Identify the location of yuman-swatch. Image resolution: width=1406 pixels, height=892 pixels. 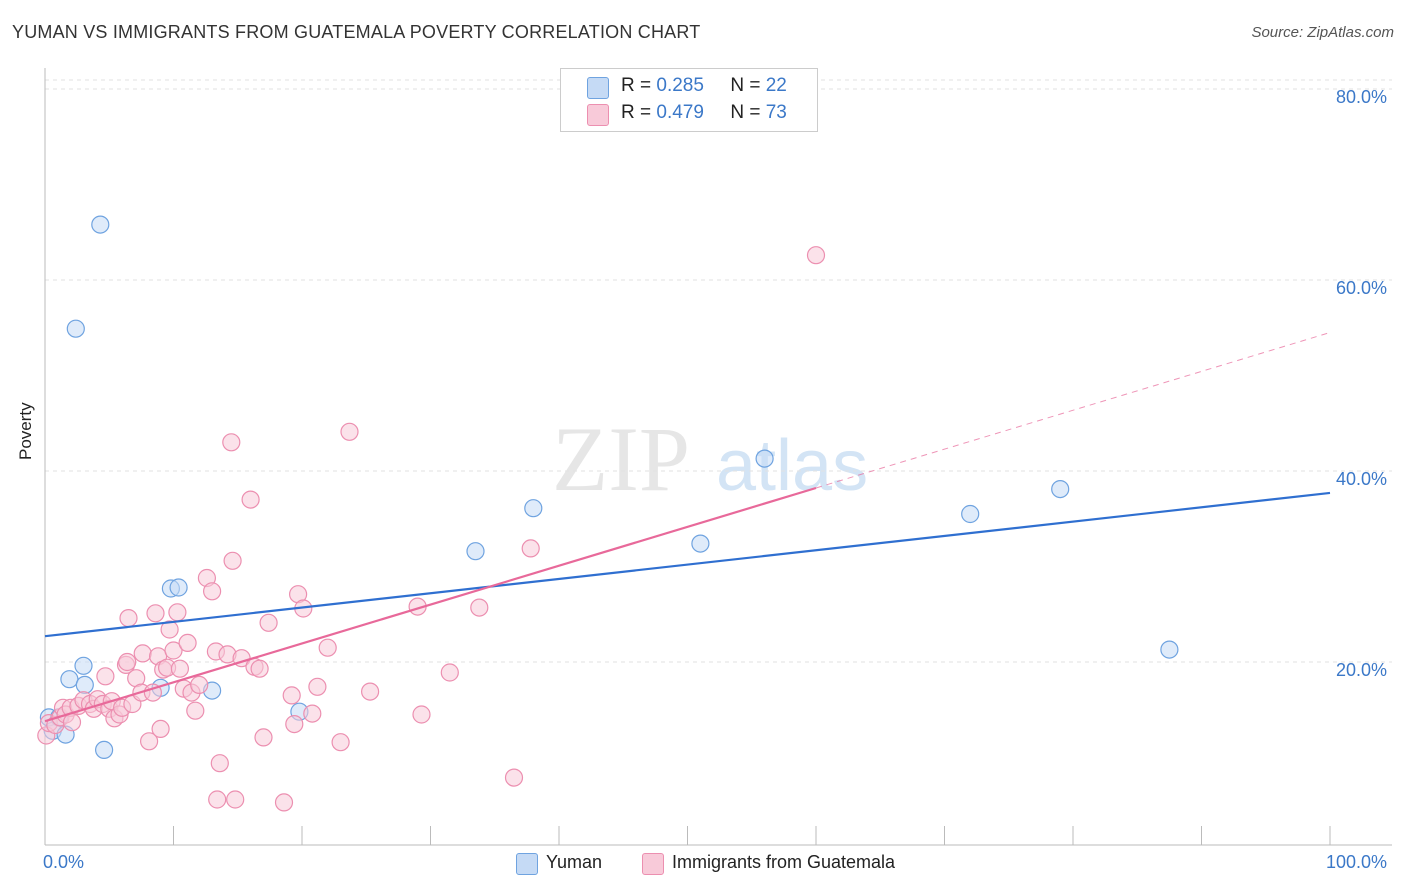
(598, 88).